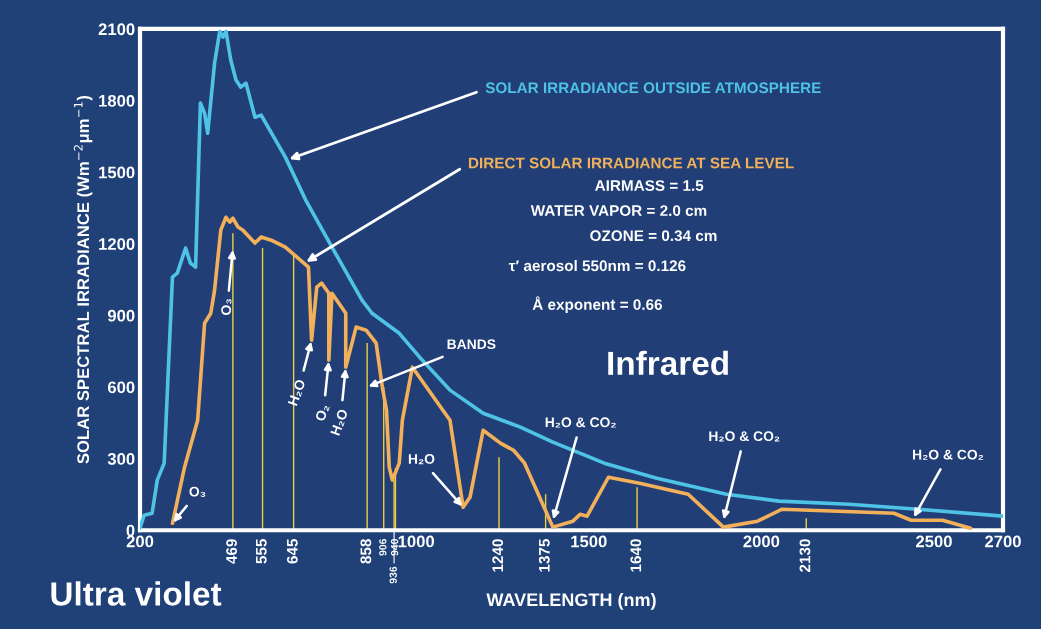 This screenshot has height=629, width=1041. I want to click on annotation: 858, so click(366, 551).